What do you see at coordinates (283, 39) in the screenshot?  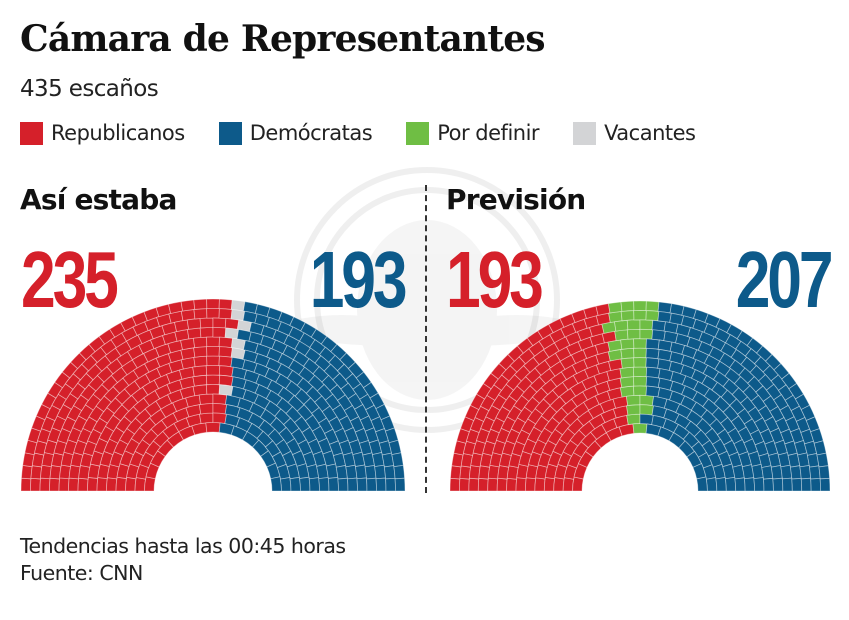 I see `page-title: Cámara de Representantes` at bounding box center [283, 39].